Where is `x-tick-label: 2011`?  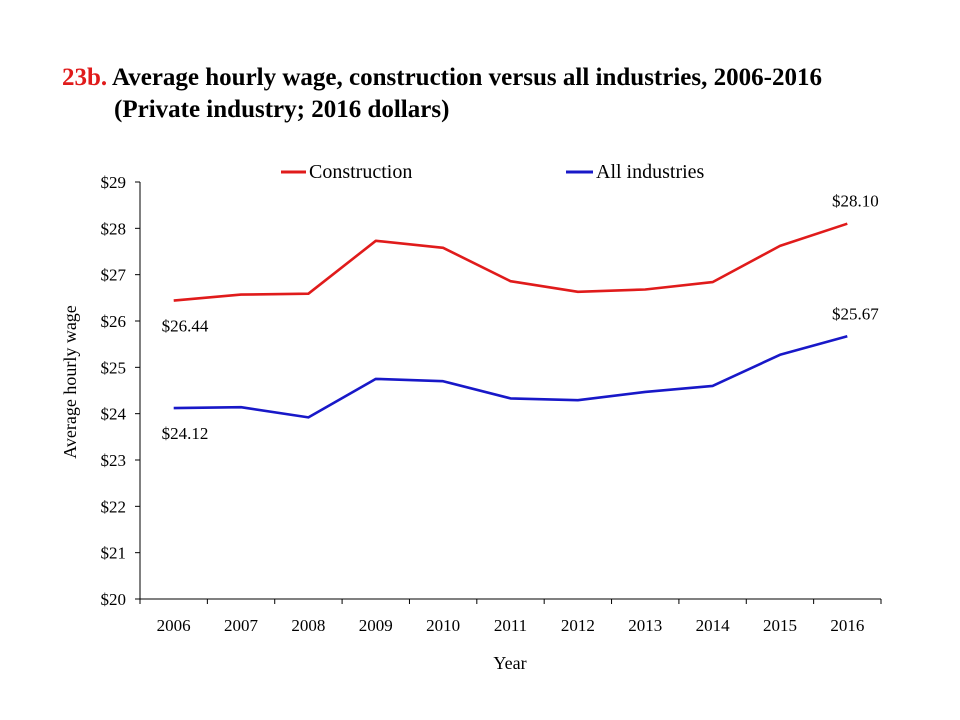
x-tick-label: 2011 is located at coordinates (510, 625).